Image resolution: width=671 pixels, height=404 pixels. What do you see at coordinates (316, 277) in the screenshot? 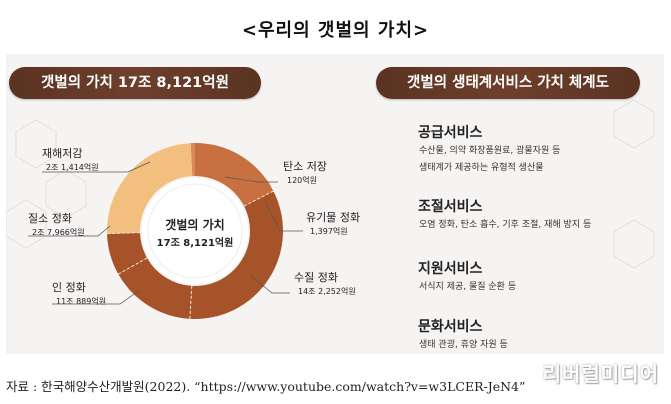
I see `slice-label-4: 수질 정화` at bounding box center [316, 277].